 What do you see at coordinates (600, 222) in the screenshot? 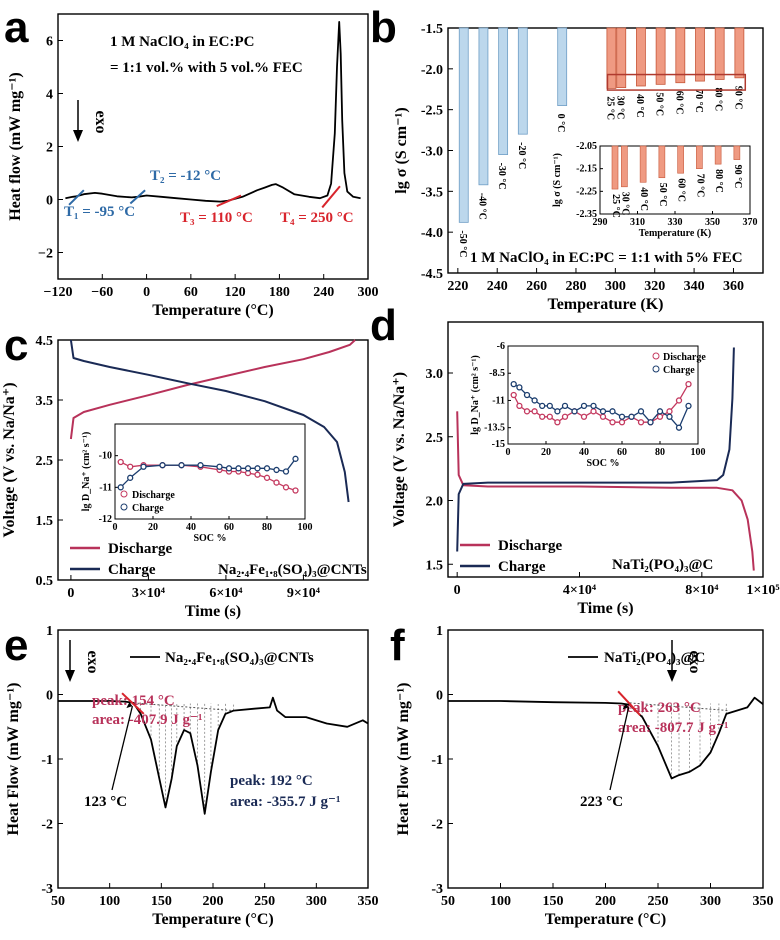
I see `x-tick-label: 290` at bounding box center [600, 222].